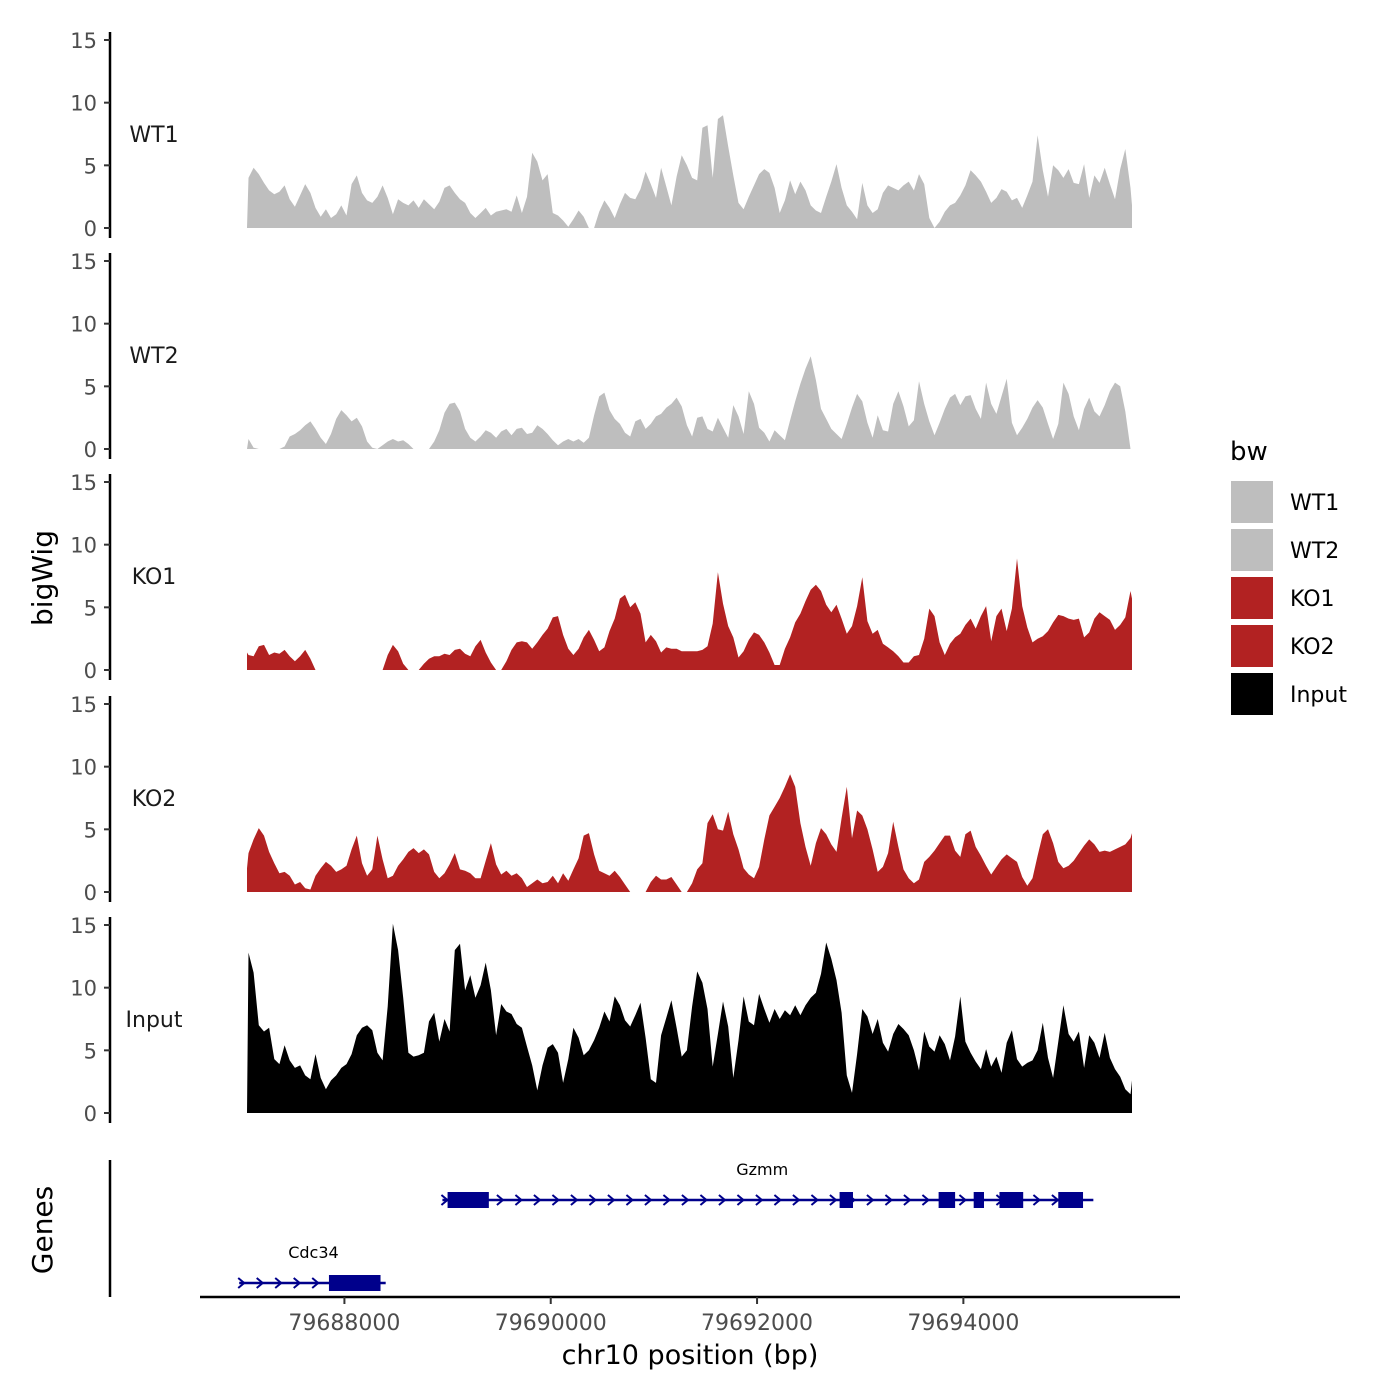 The height and width of the screenshot is (1400, 1400). What do you see at coordinates (313, 1252) in the screenshot?
I see `gene-label: Cdc34` at bounding box center [313, 1252].